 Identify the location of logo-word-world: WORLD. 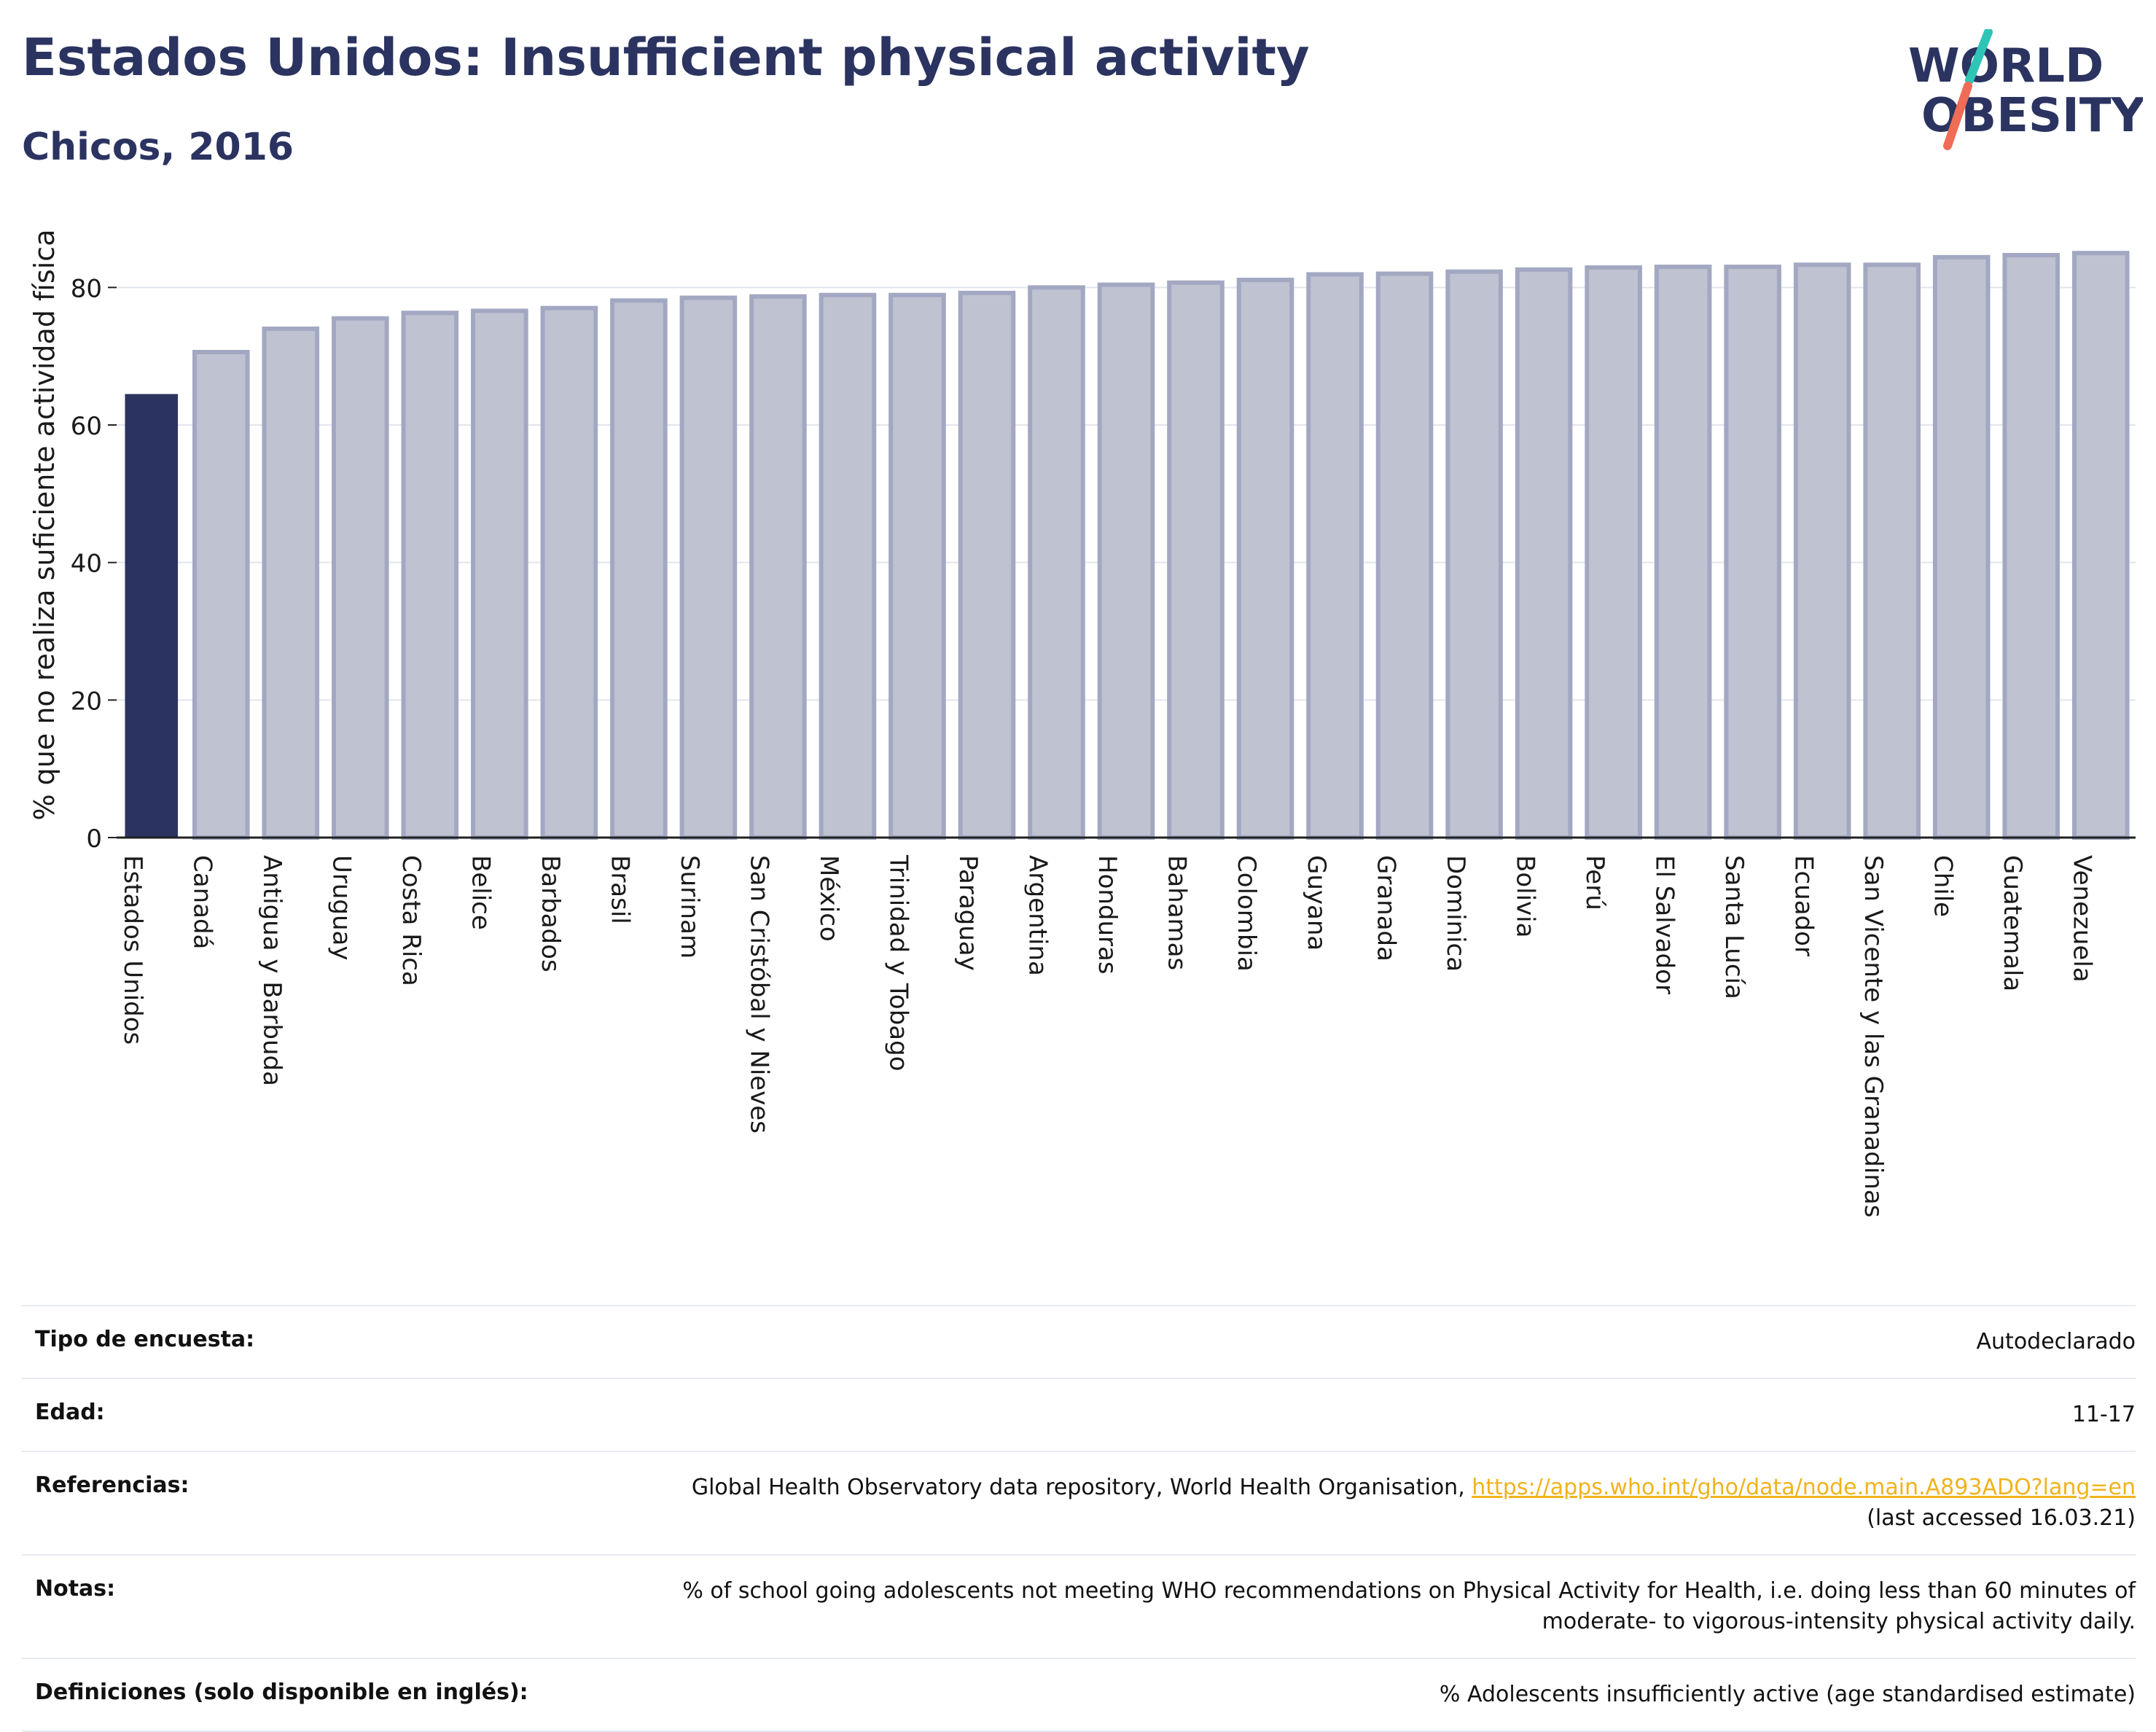
(2006, 66).